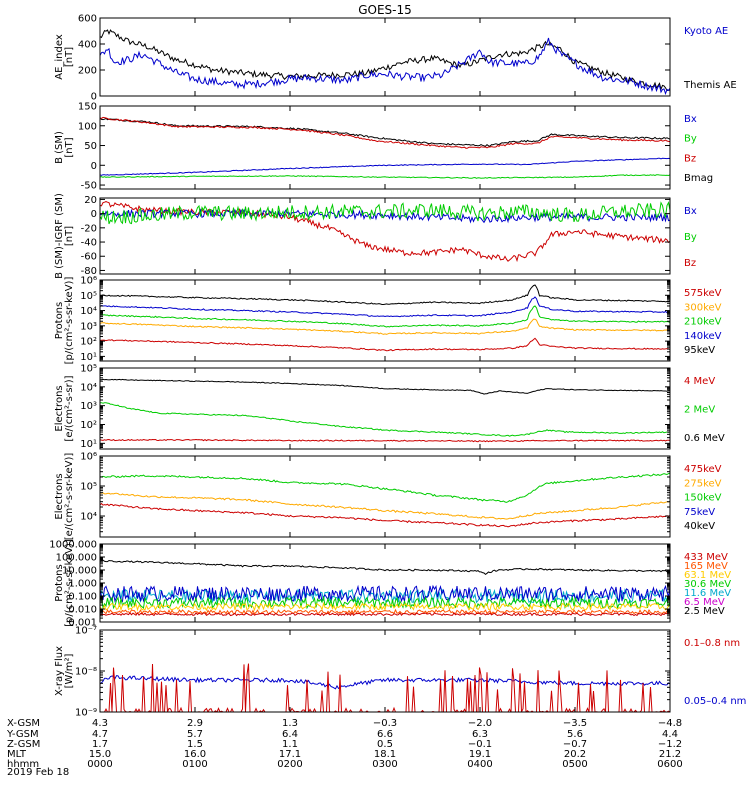  What do you see at coordinates (59, 147) in the screenshot?
I see `y-axis-label-line: B (SM)` at bounding box center [59, 147].